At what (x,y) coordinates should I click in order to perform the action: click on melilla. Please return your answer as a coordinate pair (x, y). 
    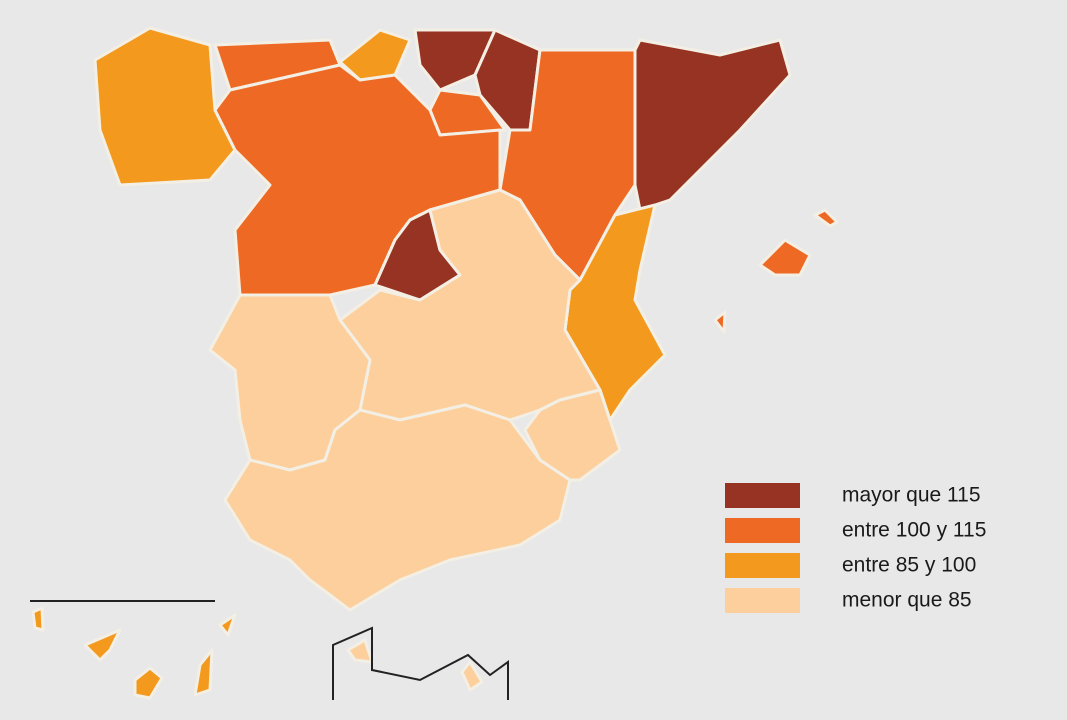
    Looking at the image, I should click on (472, 676).